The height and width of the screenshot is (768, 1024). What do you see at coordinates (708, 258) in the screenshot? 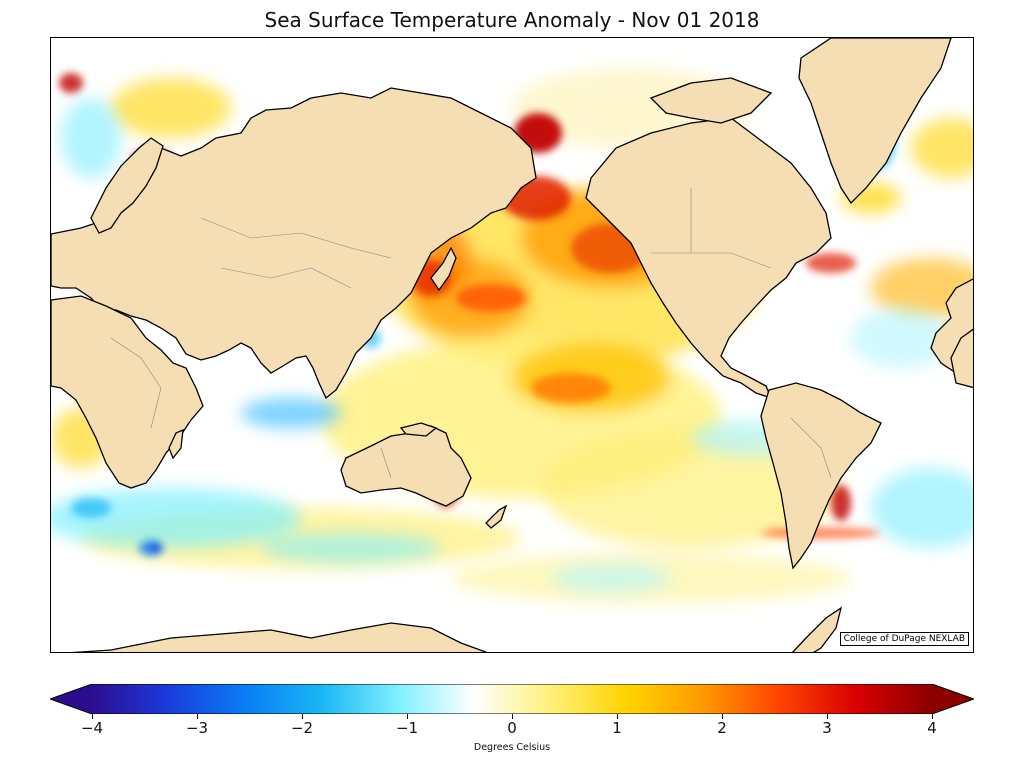
I see `north-america-landmass` at bounding box center [708, 258].